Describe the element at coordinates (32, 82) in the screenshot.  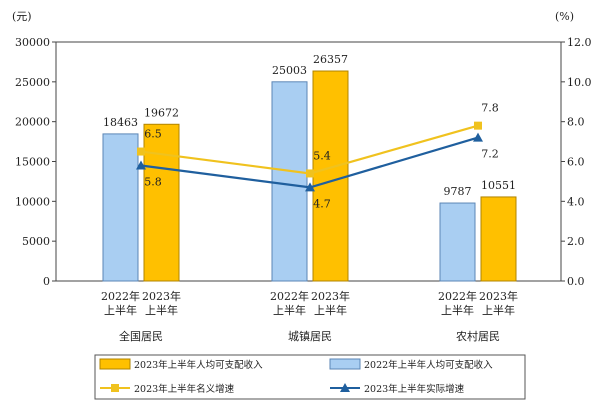
I see `left-tick-label: 25000` at that location.